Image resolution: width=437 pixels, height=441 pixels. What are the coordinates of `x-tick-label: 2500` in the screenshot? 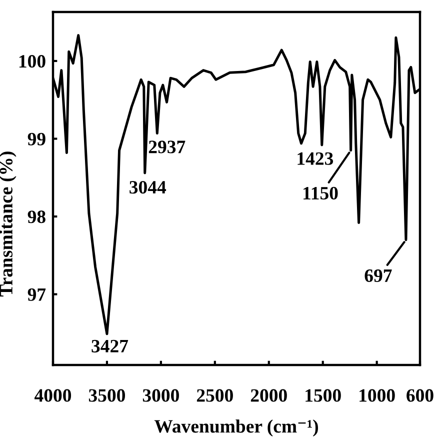 It's located at (214, 395).